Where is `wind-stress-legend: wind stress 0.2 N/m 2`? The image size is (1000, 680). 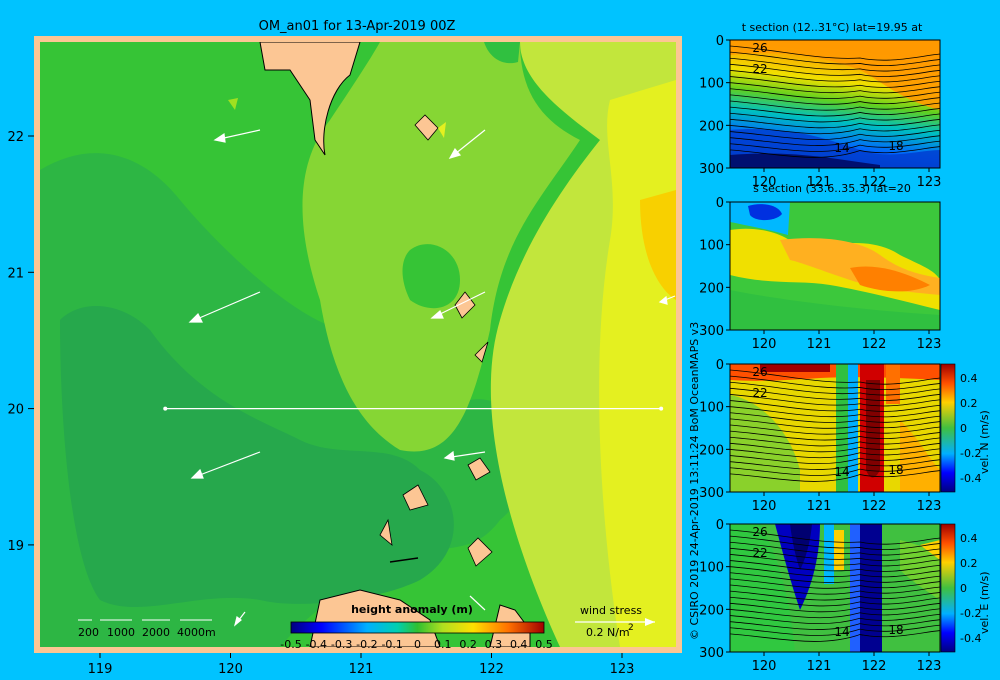 wind-stress-legend: wind stress 0.2 N/m 2 is located at coordinates (615, 621).